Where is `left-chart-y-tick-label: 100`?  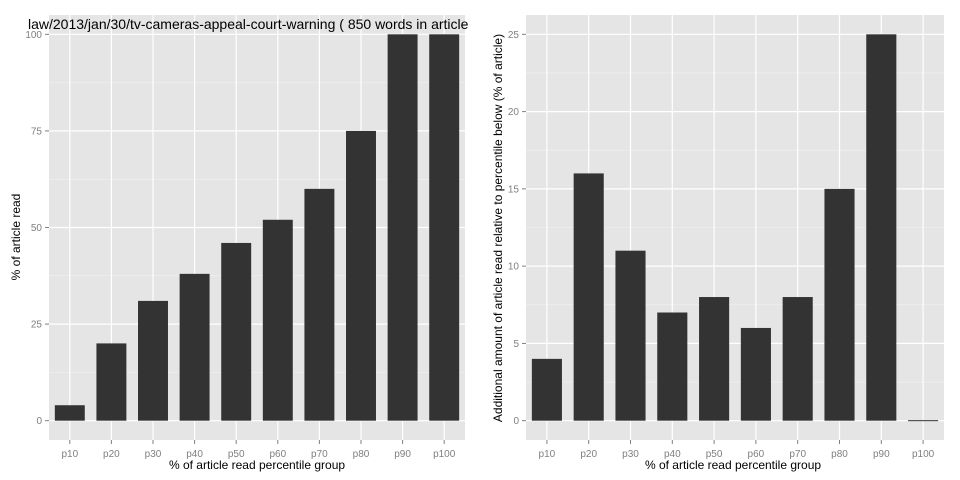
left-chart-y-tick-label: 100 is located at coordinates (33, 35).